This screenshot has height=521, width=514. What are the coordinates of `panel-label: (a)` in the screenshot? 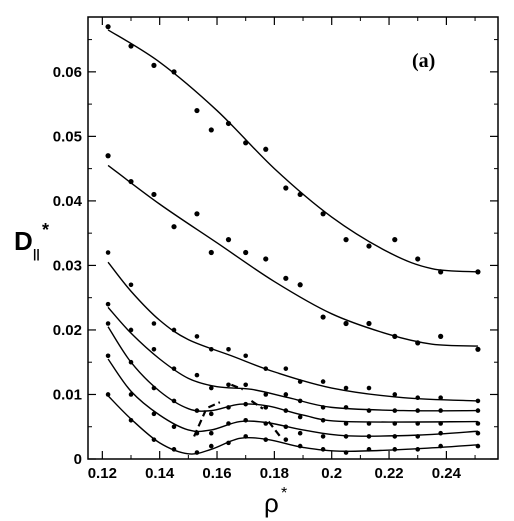 It's located at (423, 61).